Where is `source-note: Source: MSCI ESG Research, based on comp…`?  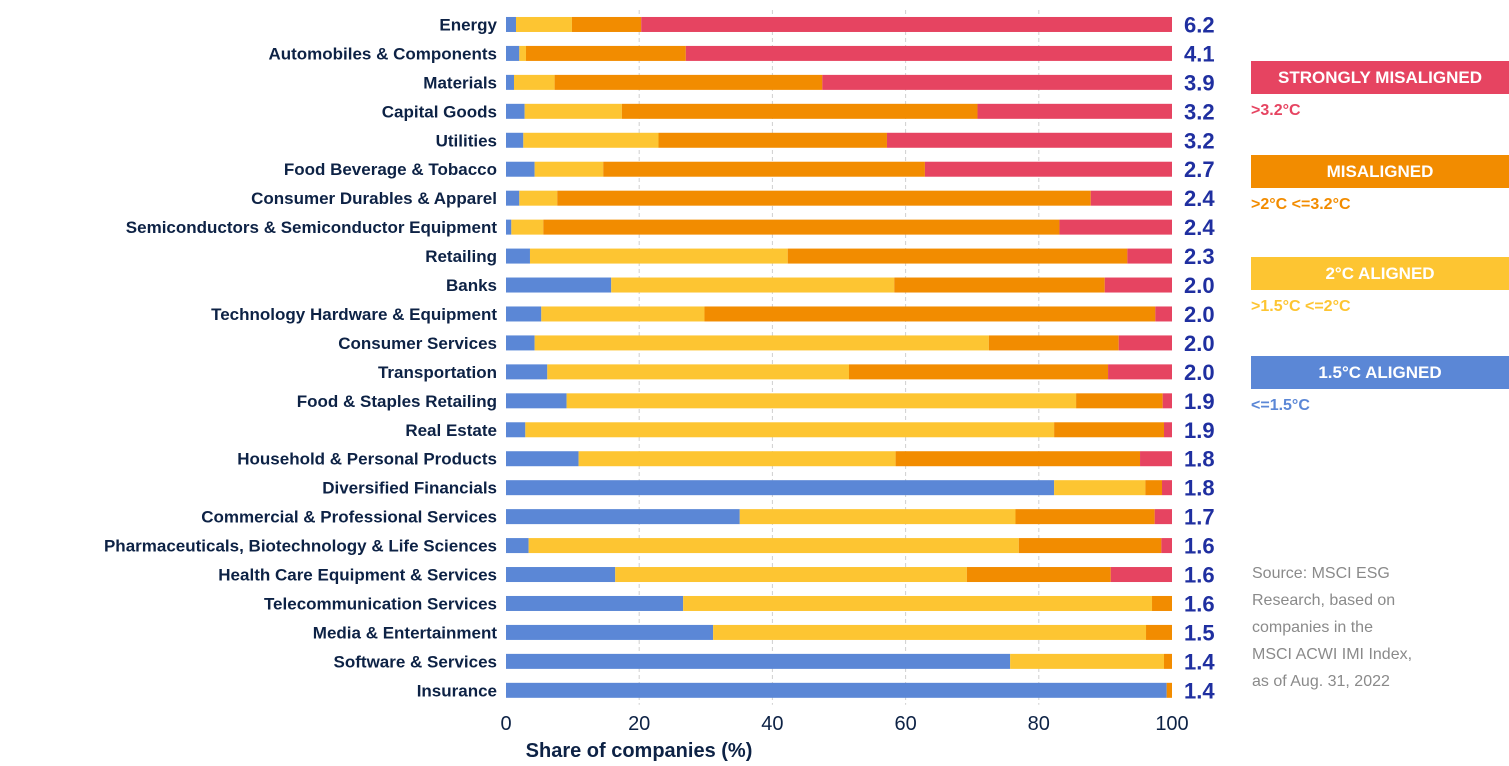 source-note: Source: MSCI ESG Research, based on comp… is located at coordinates (1377, 627).